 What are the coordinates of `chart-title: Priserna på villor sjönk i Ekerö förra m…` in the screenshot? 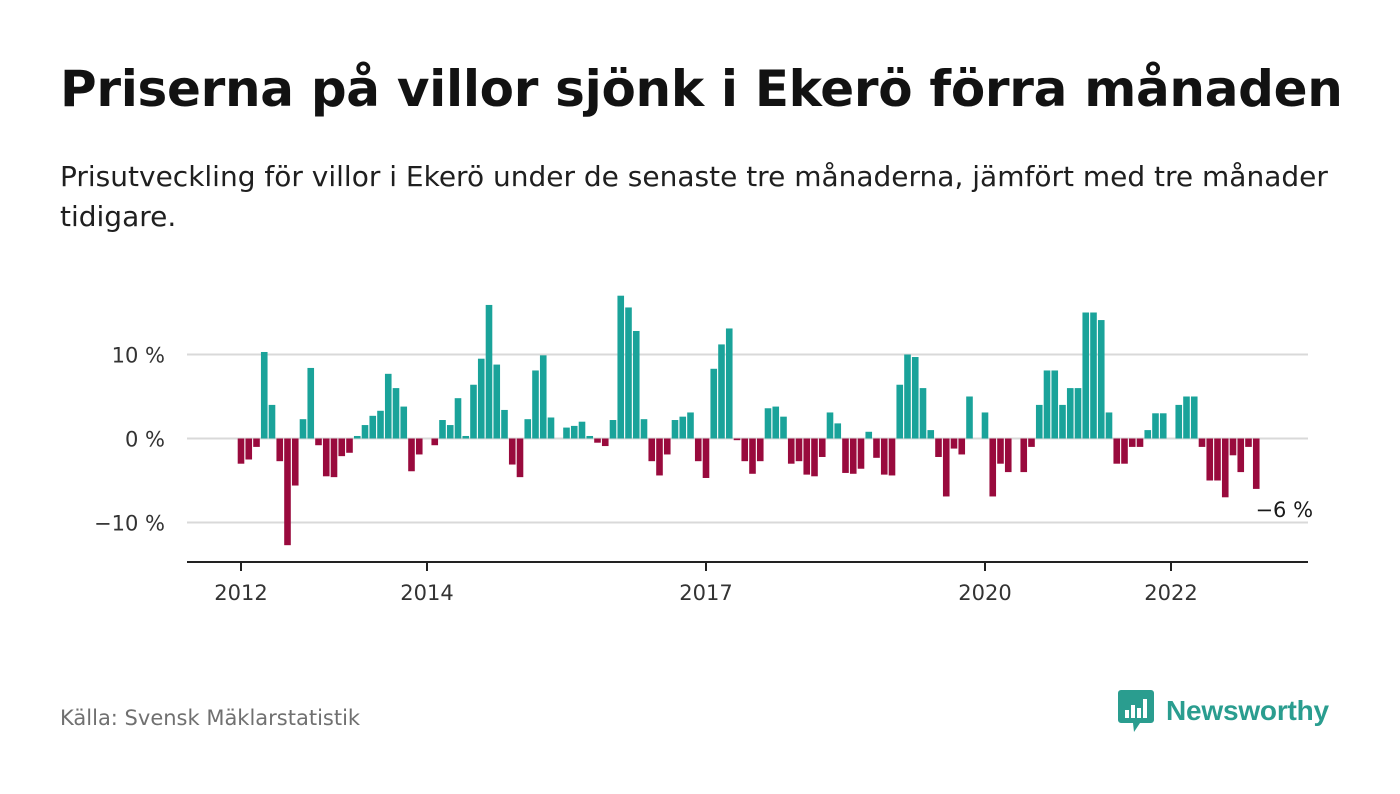 It's located at (701, 89).